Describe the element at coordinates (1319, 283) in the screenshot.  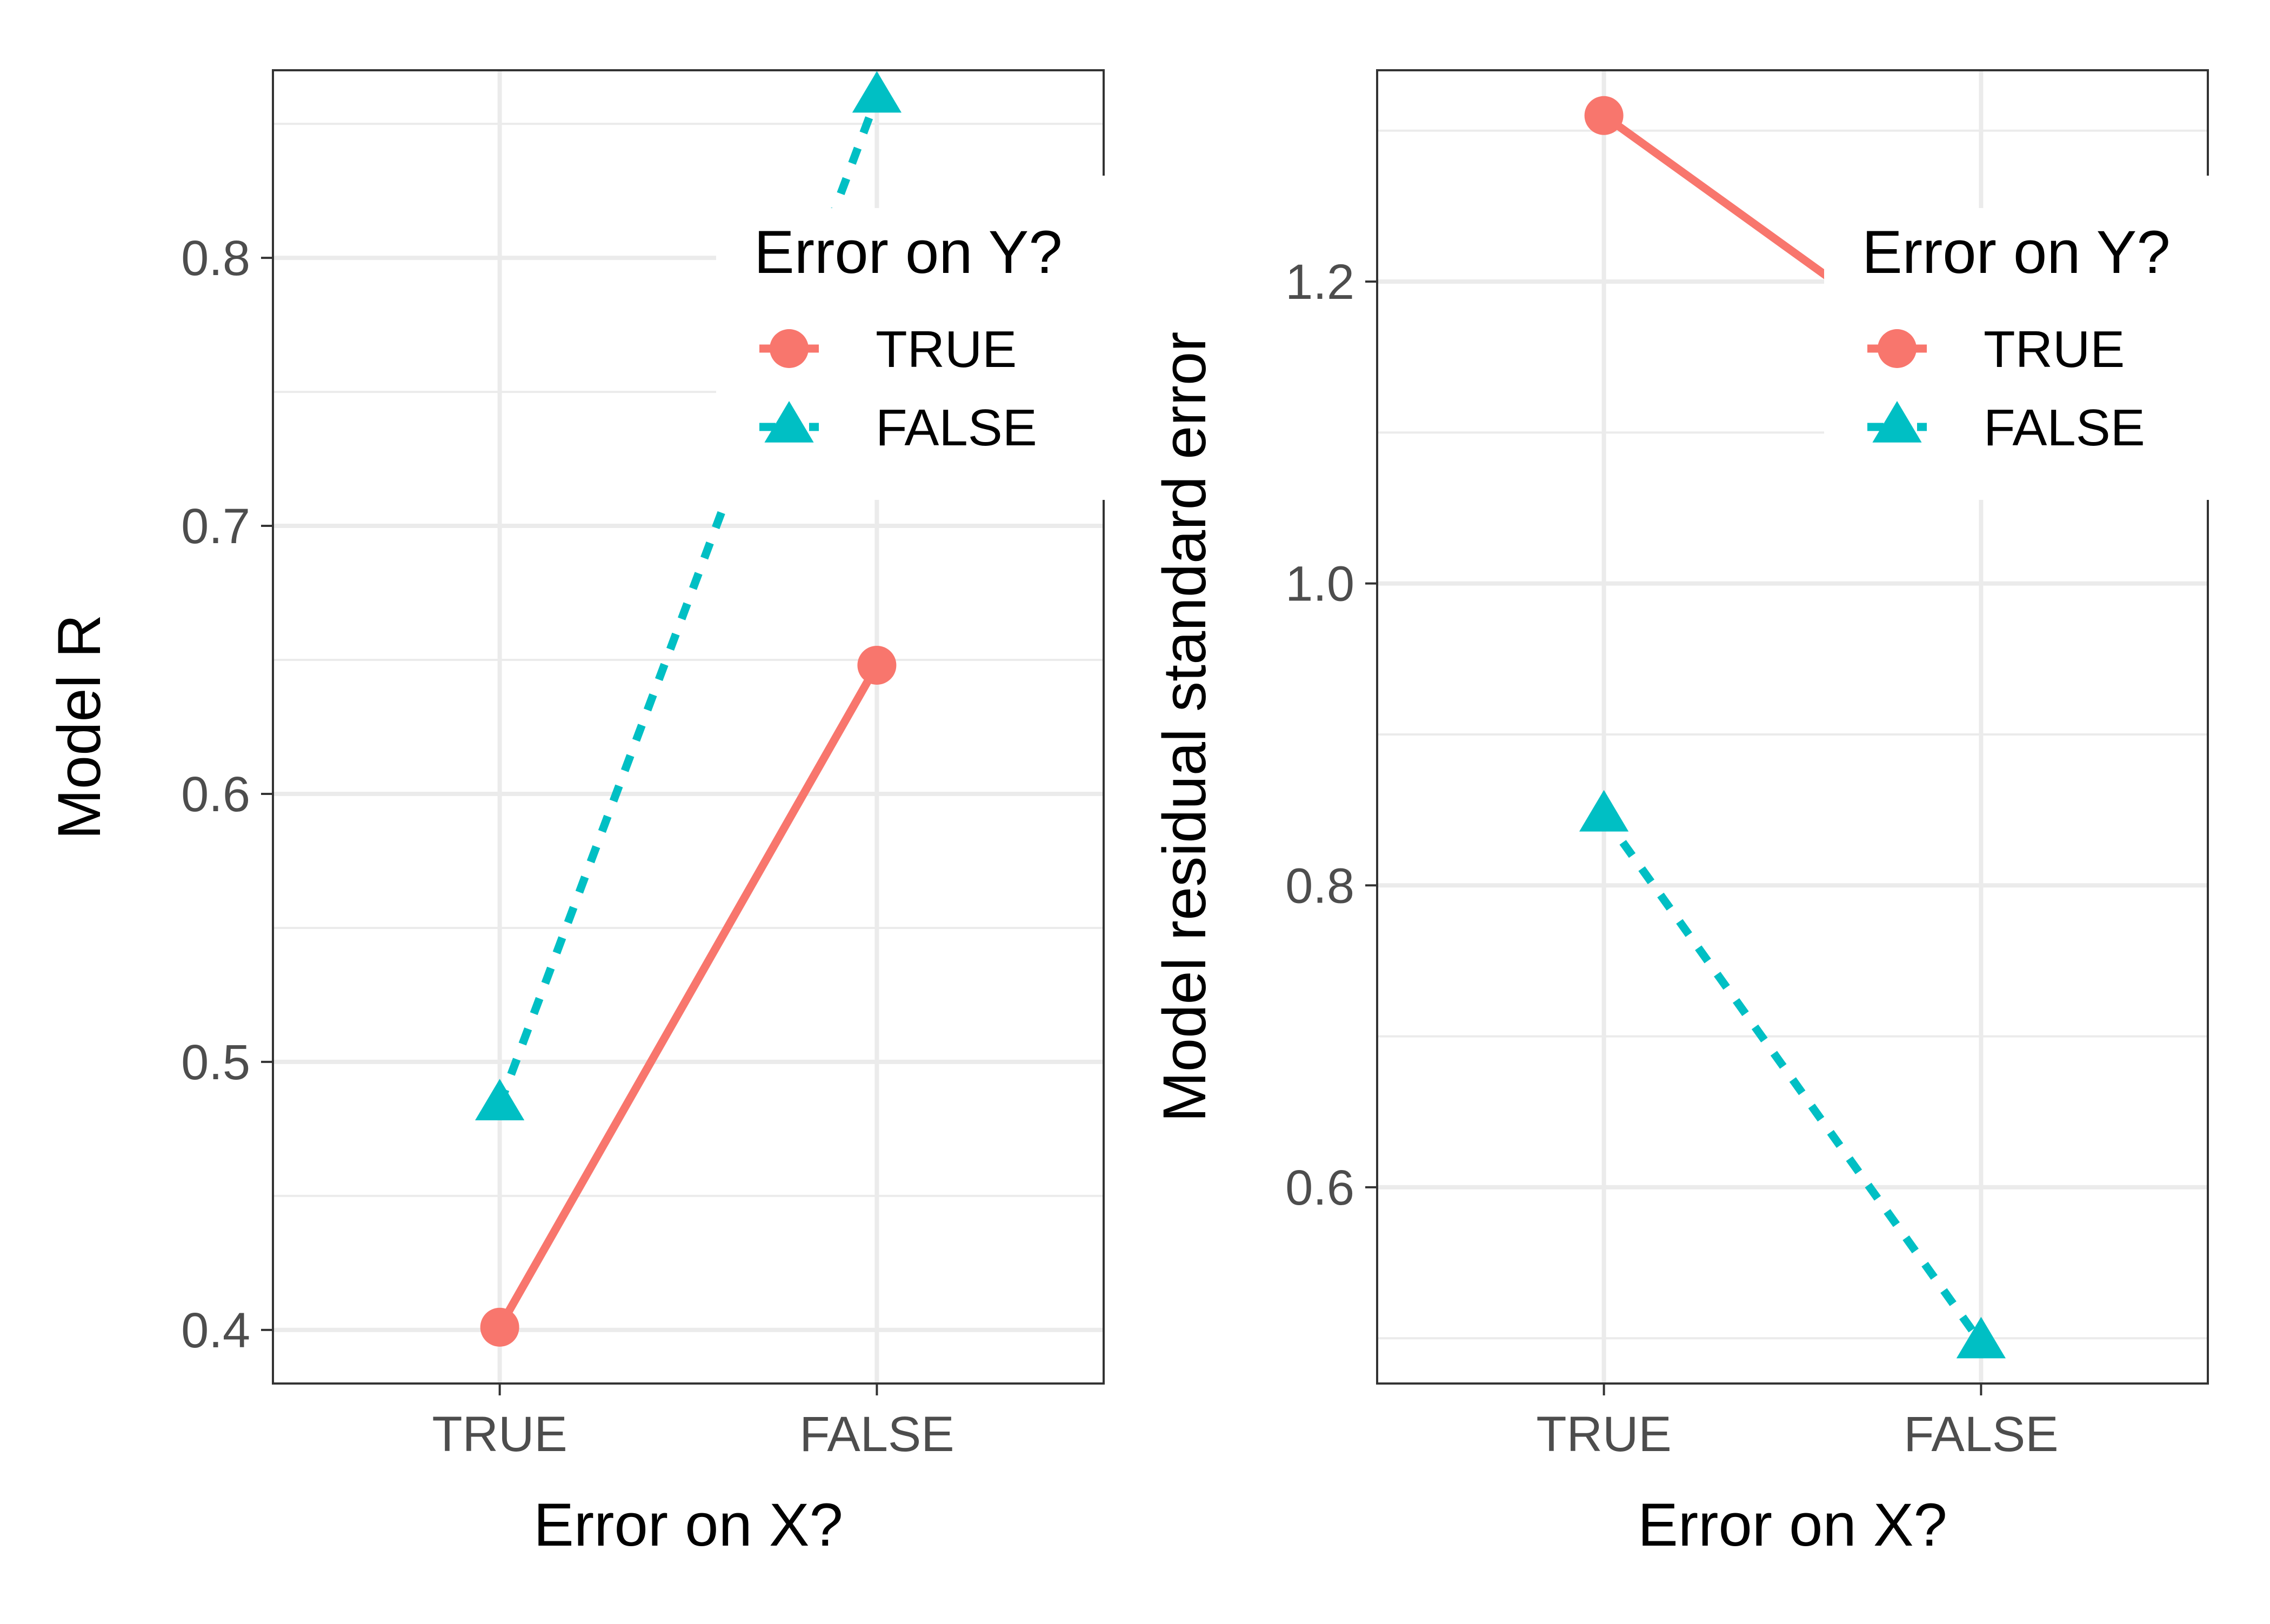
I see `y-tick-label: 1.2` at that location.